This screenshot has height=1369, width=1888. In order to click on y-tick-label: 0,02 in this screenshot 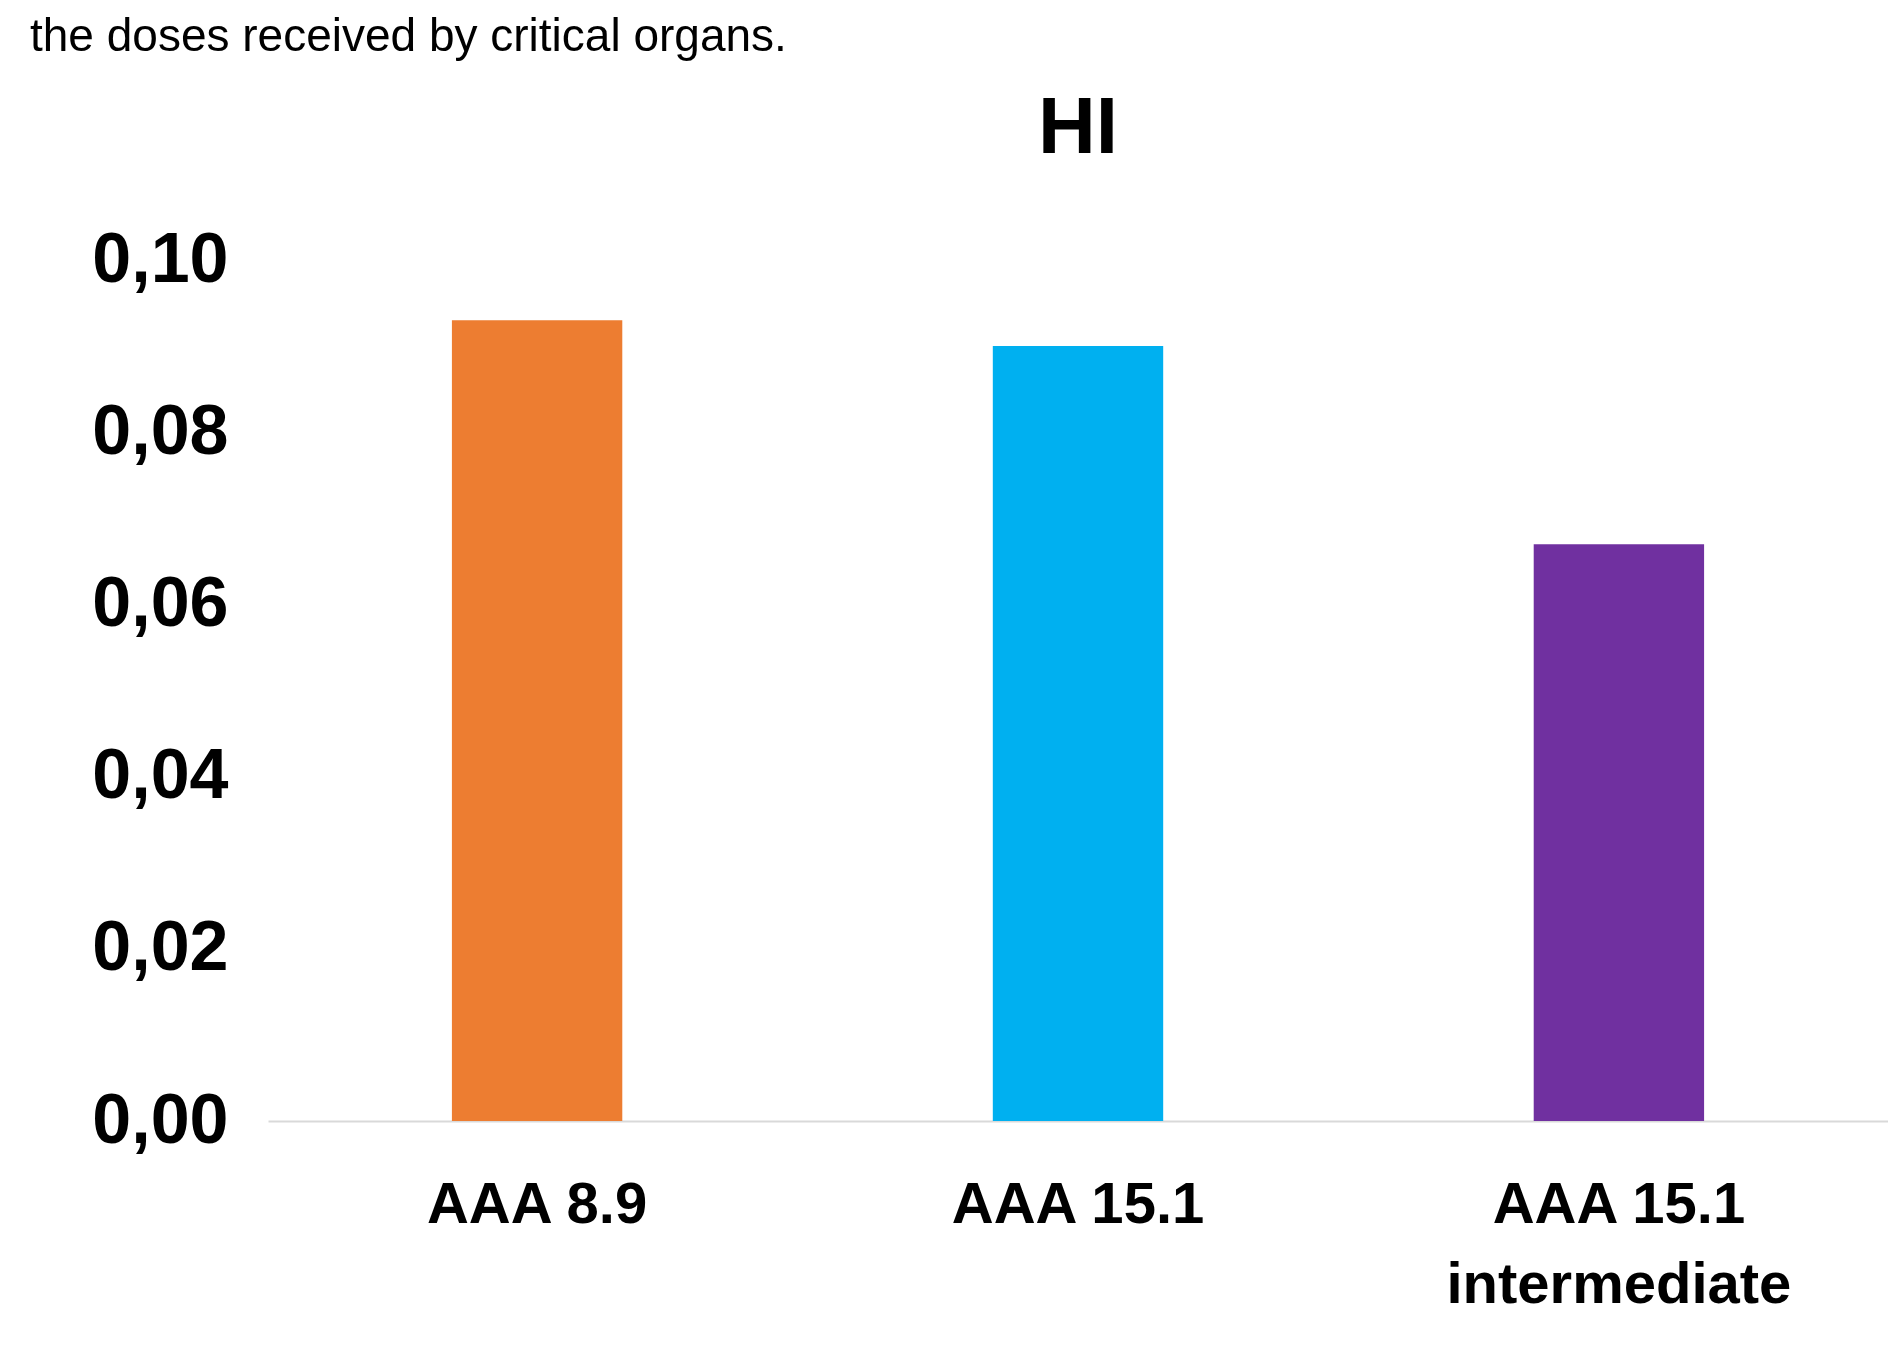, I will do `click(160, 946)`.